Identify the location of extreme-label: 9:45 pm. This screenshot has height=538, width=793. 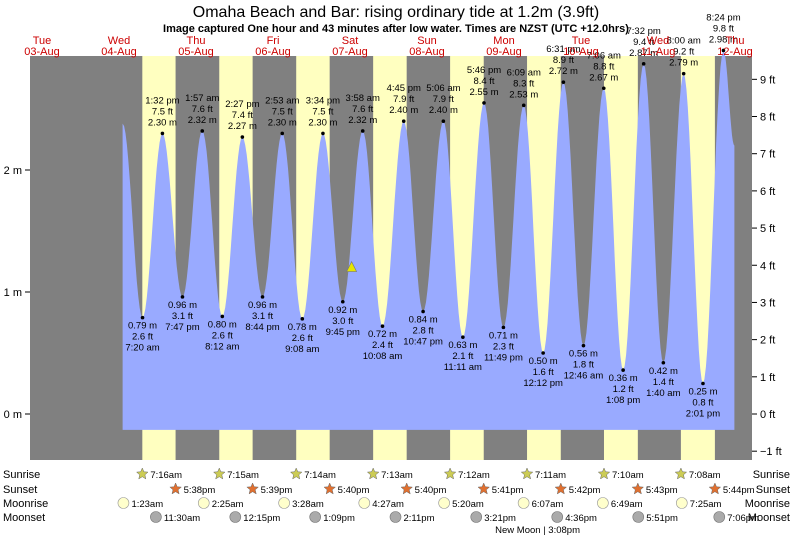
(343, 332).